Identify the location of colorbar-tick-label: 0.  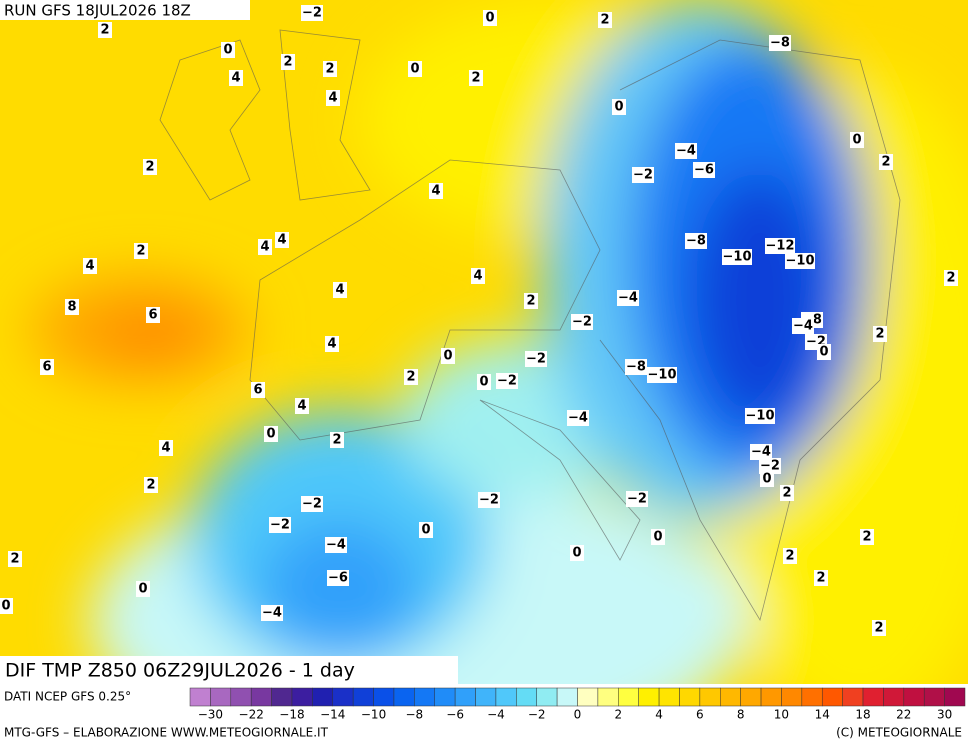
(578, 715).